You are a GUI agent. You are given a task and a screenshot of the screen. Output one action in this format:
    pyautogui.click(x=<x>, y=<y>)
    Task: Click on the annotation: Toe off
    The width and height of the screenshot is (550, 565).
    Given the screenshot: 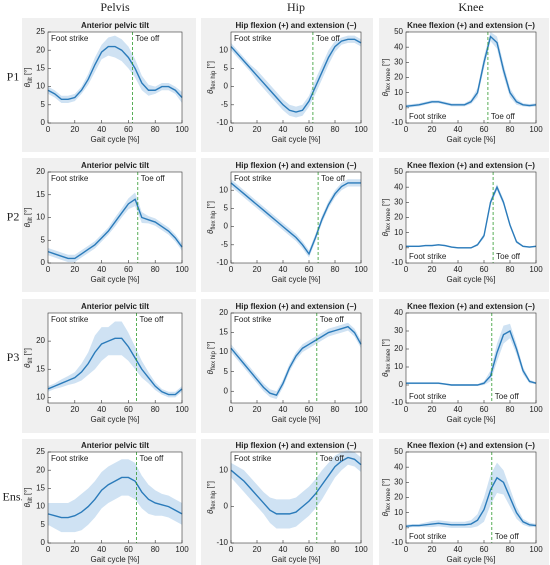 What is the action you would take?
    pyautogui.click(x=507, y=536)
    